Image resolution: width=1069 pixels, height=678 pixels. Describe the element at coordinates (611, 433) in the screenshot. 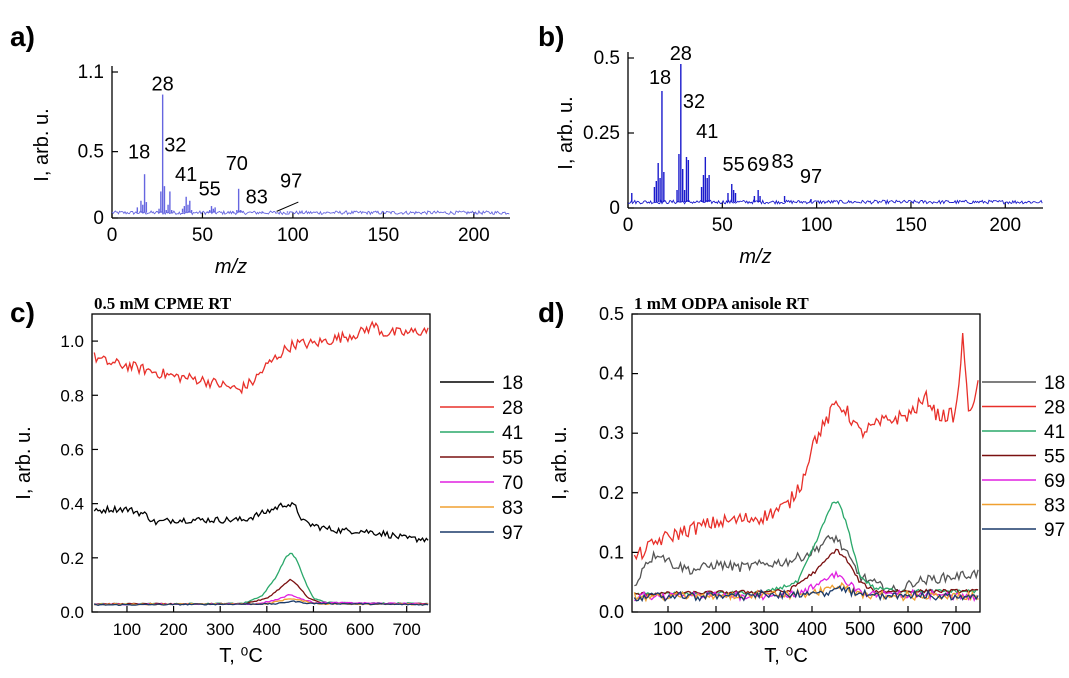

I see `y-tick-label: 0.3` at that location.